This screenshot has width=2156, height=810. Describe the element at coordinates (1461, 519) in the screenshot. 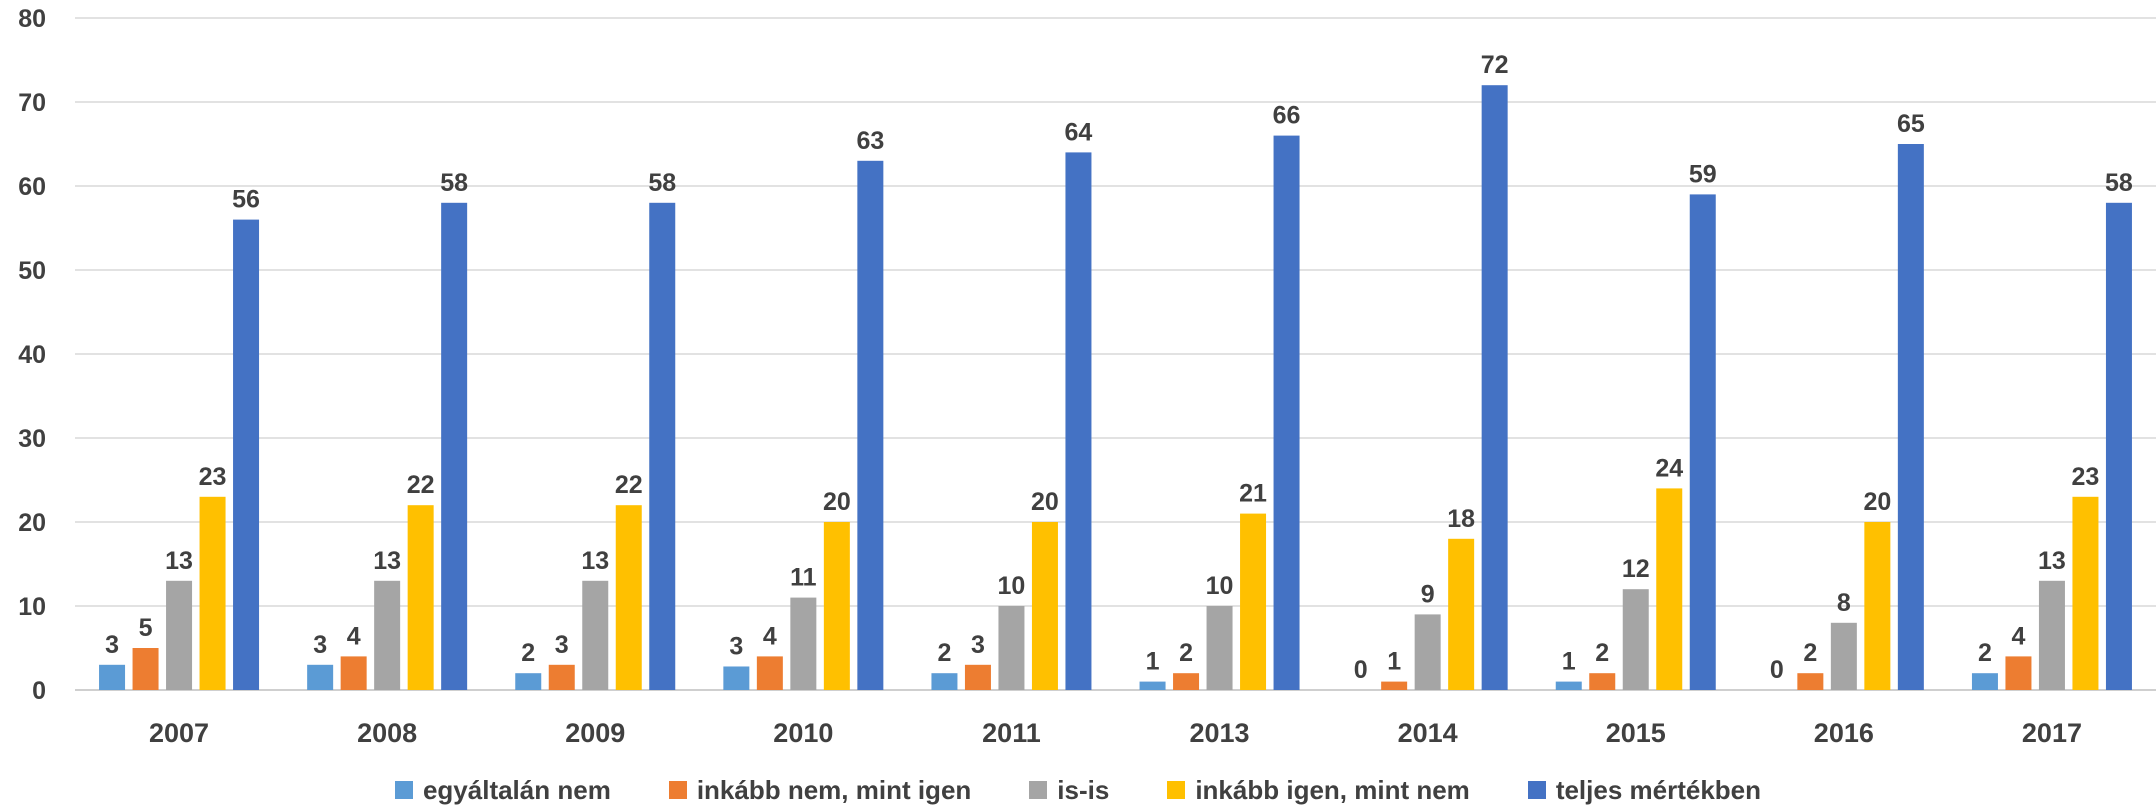

I see `data-label: 18` at that location.